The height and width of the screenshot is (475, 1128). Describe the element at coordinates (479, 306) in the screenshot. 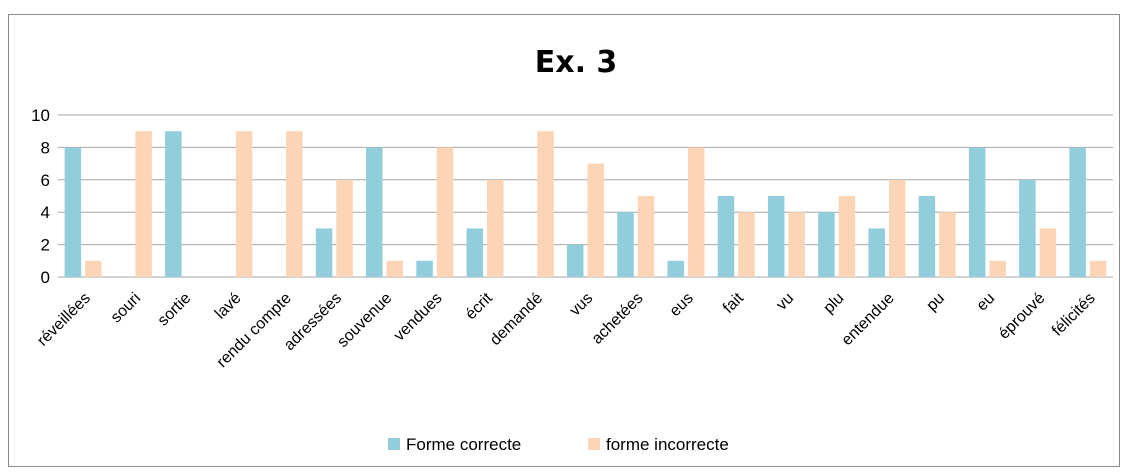

I see `x-category-label: écrit` at that location.